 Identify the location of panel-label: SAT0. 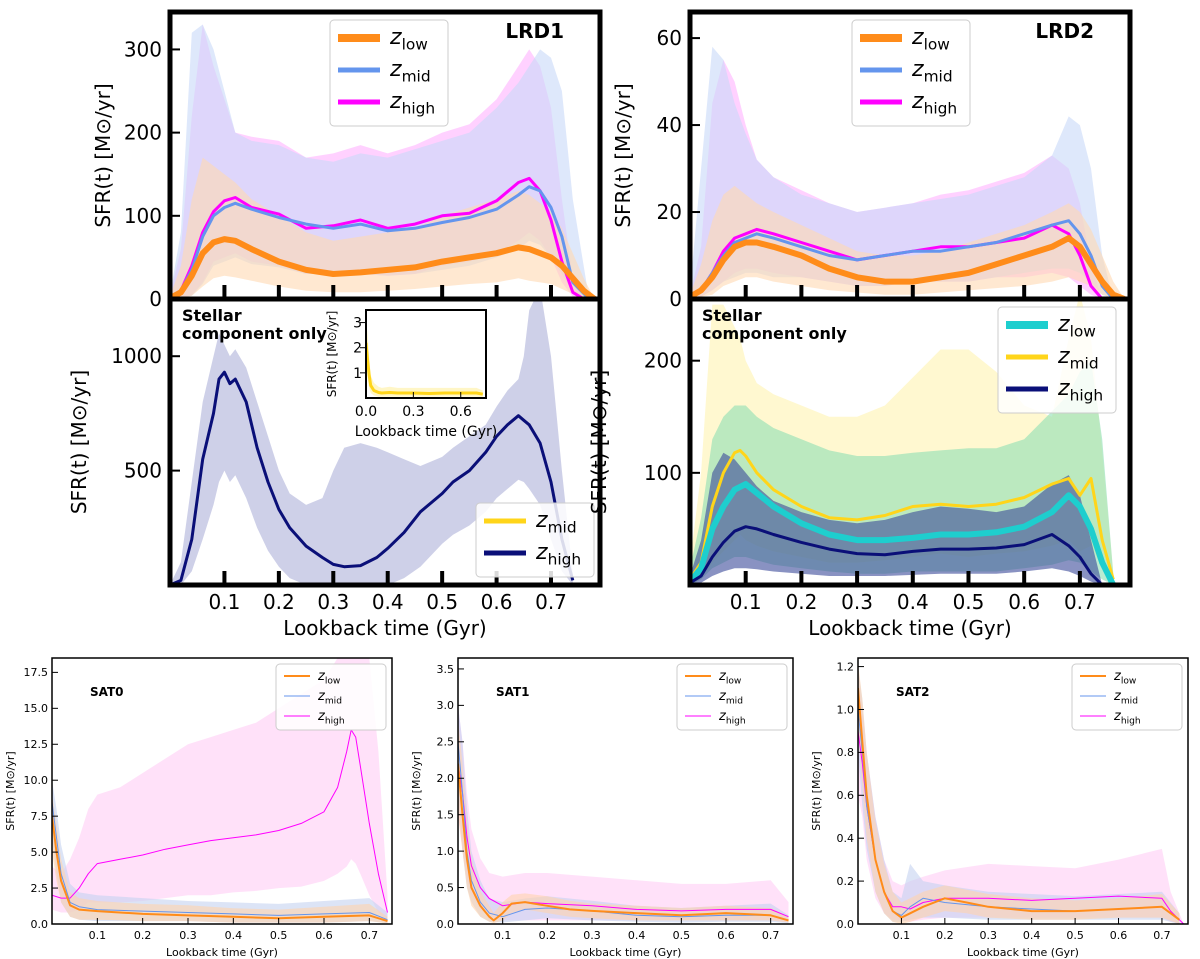
(107, 692).